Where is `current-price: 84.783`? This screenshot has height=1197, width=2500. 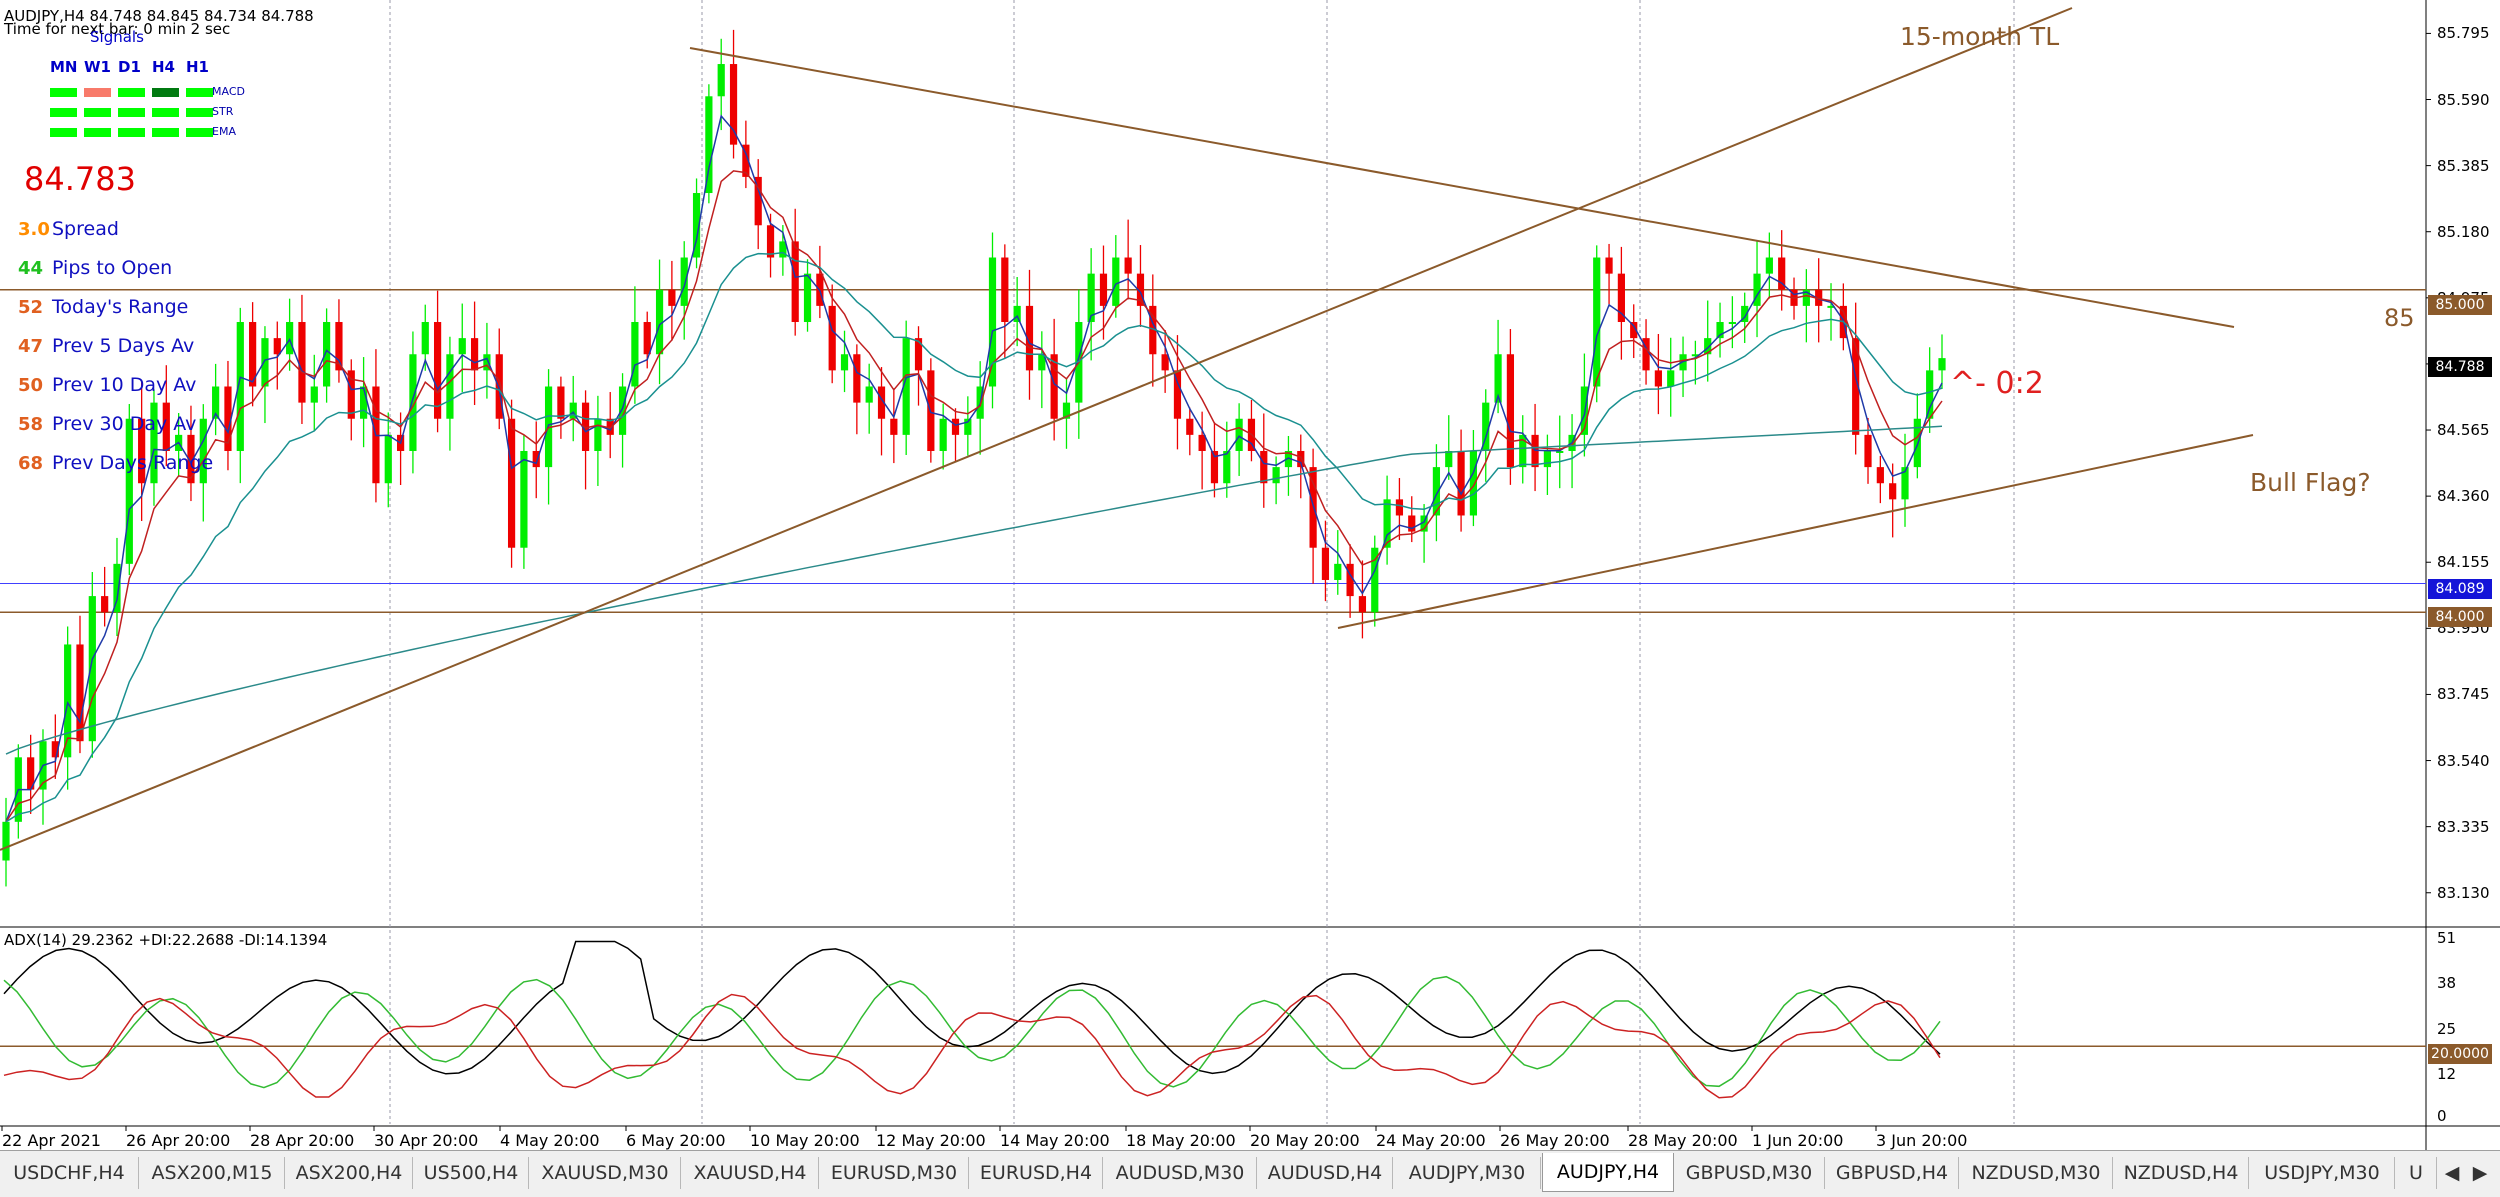
current-price: 84.783 is located at coordinates (80, 179).